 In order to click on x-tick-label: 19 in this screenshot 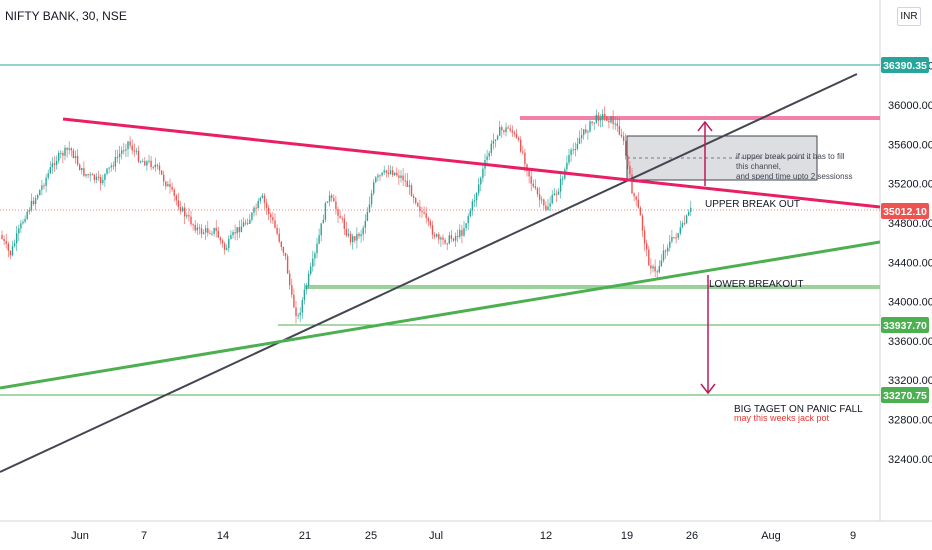, I will do `click(627, 536)`.